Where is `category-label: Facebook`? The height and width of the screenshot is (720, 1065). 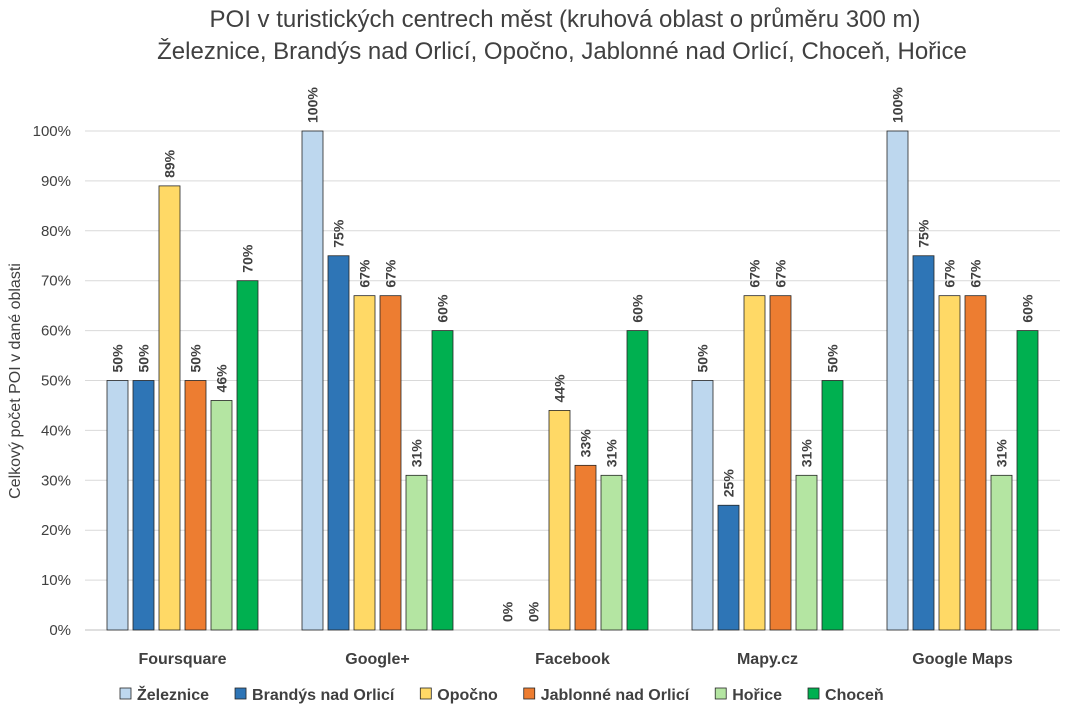
category-label: Facebook is located at coordinates (572, 659).